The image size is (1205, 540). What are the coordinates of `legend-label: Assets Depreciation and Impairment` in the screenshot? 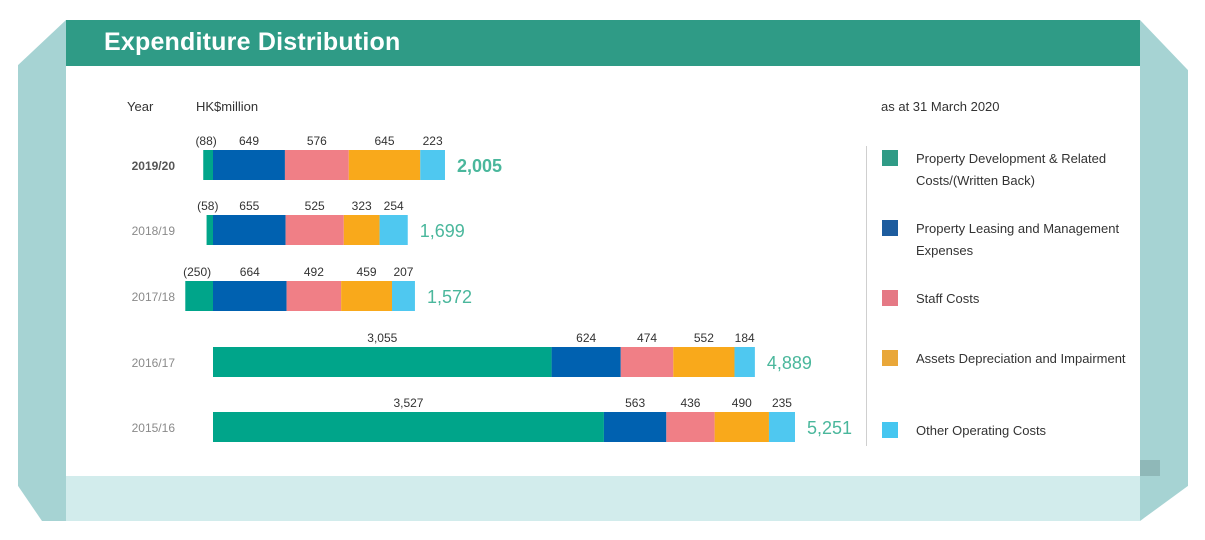 It's located at (1021, 358).